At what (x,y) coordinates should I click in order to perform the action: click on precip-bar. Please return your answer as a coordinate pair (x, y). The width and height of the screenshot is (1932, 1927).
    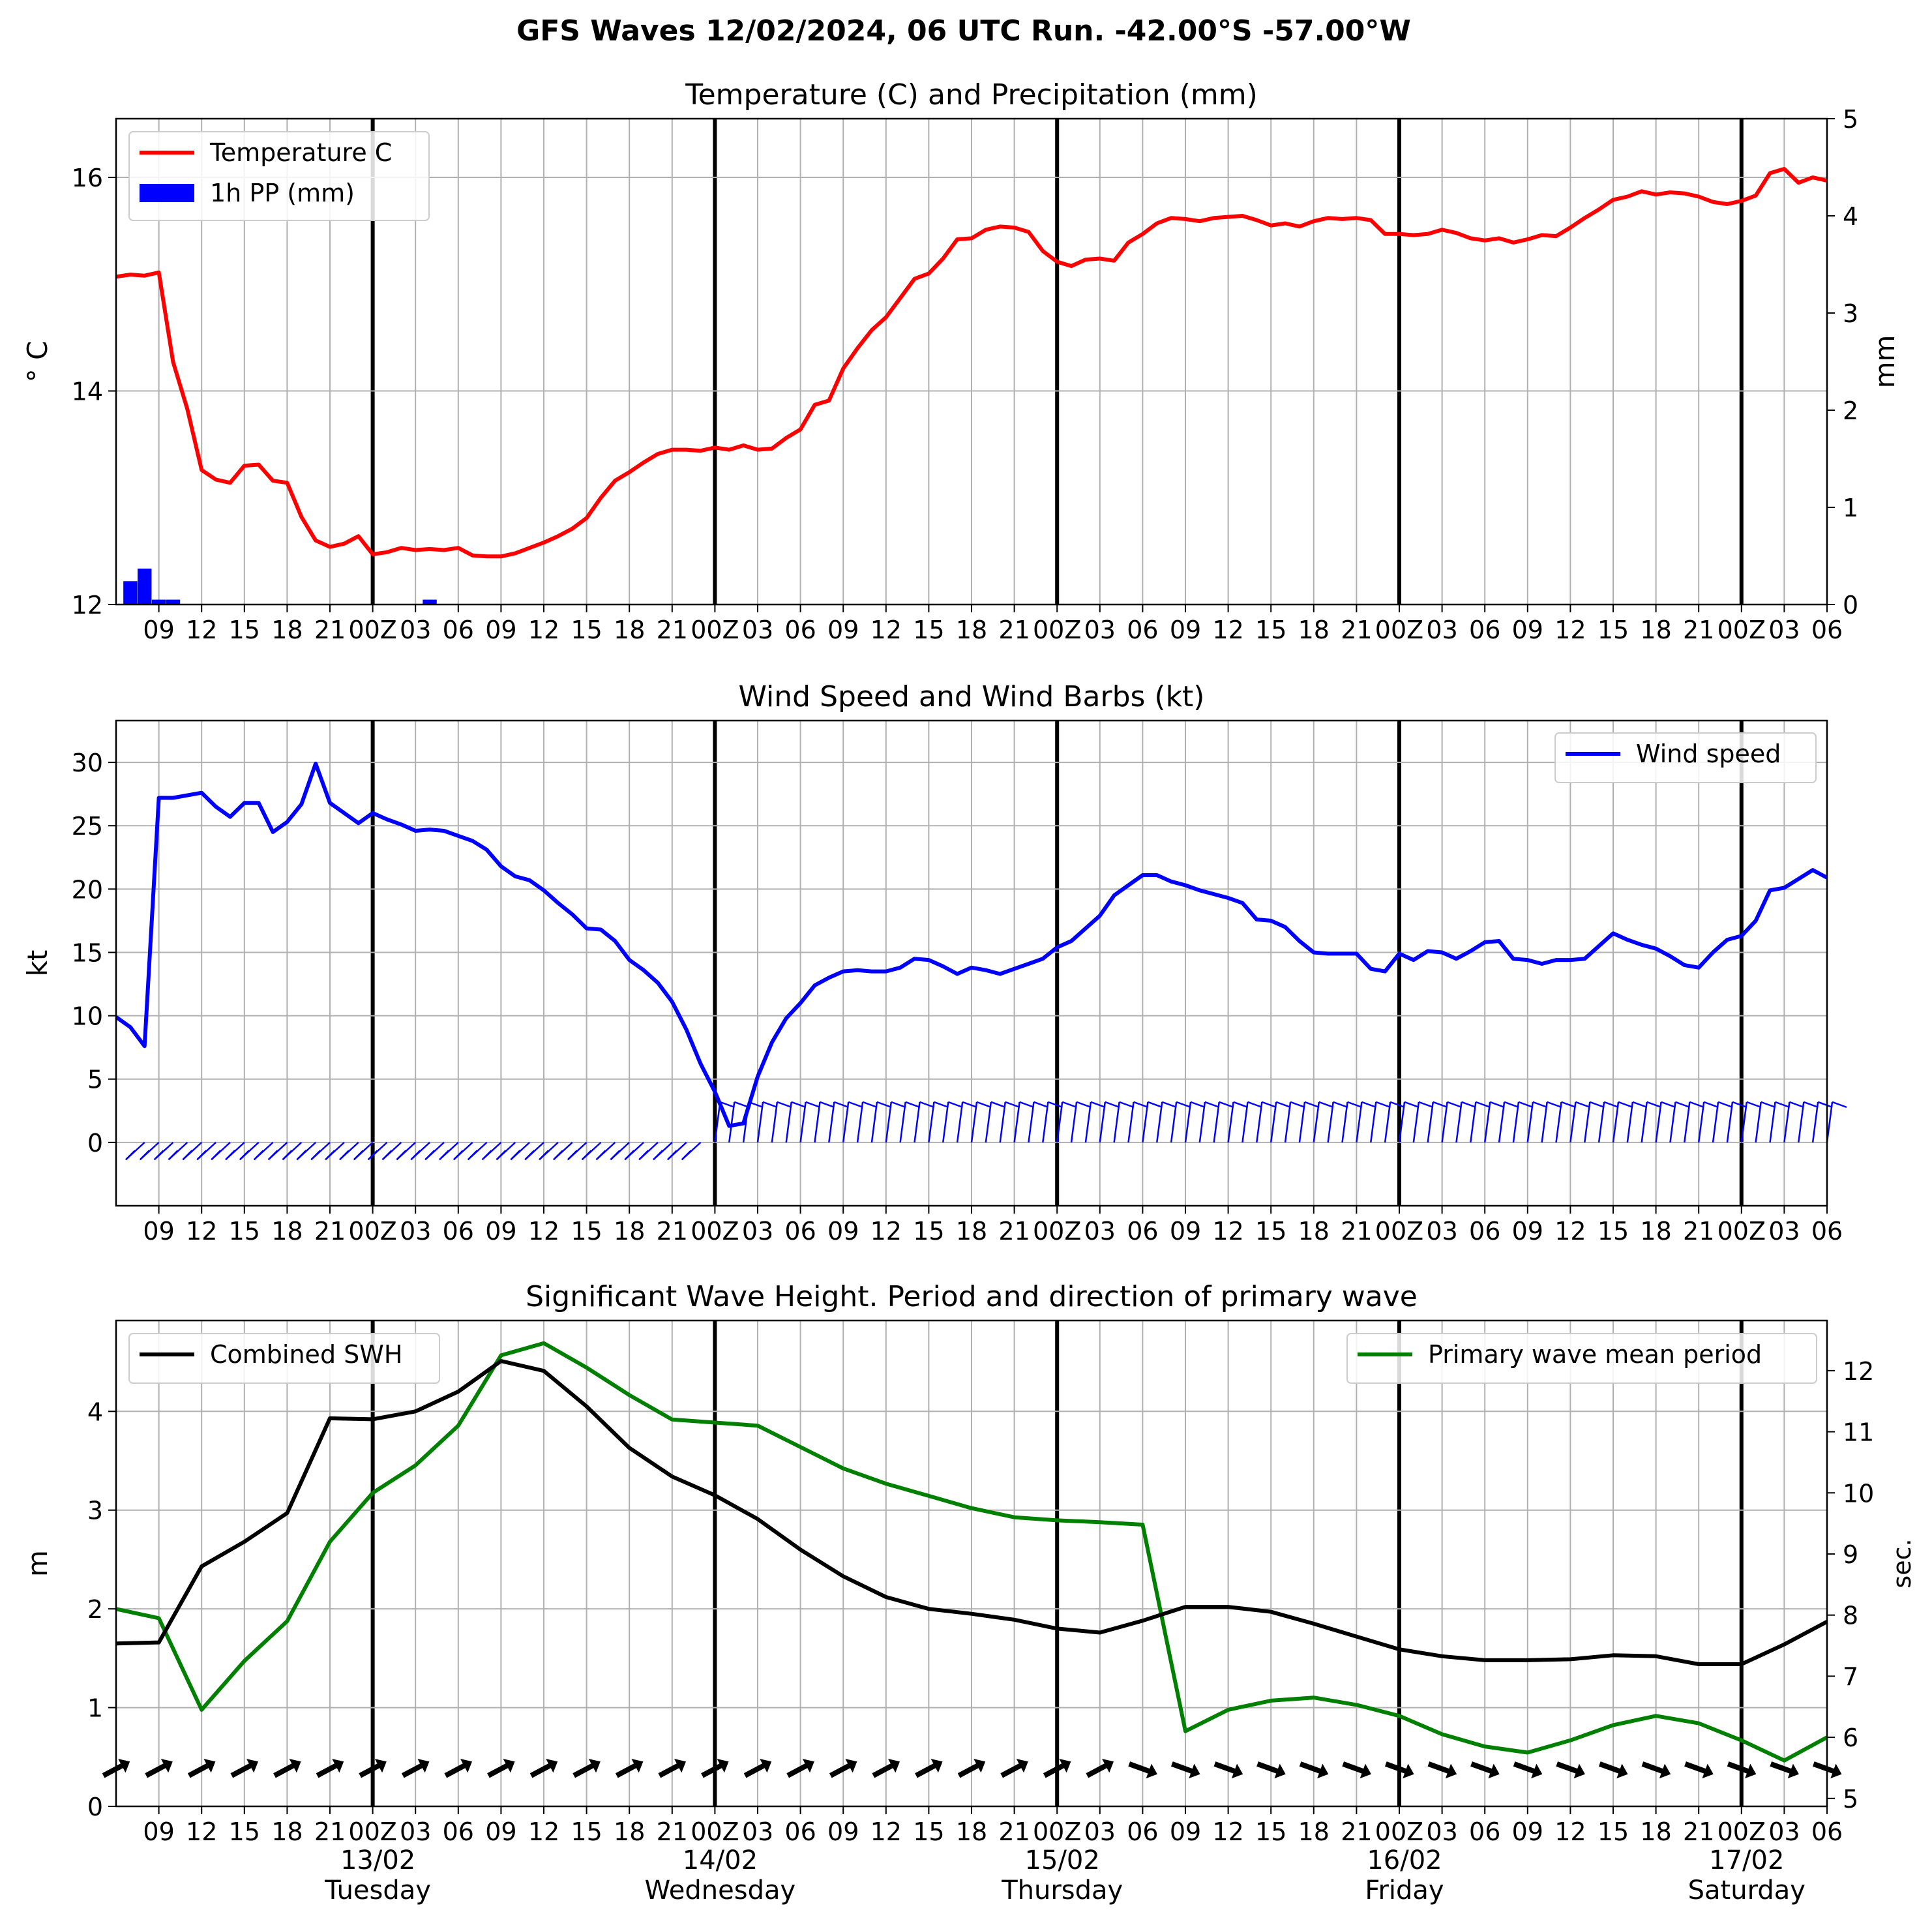
    Looking at the image, I should click on (158, 602).